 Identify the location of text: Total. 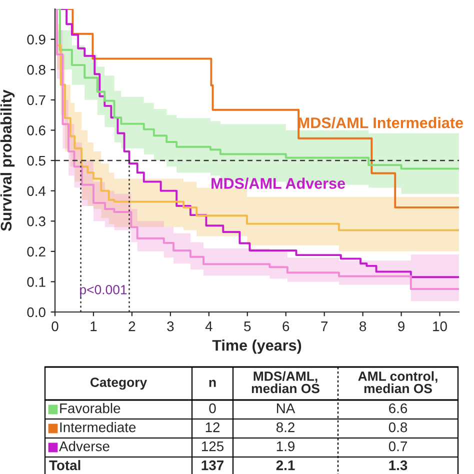
(64, 465).